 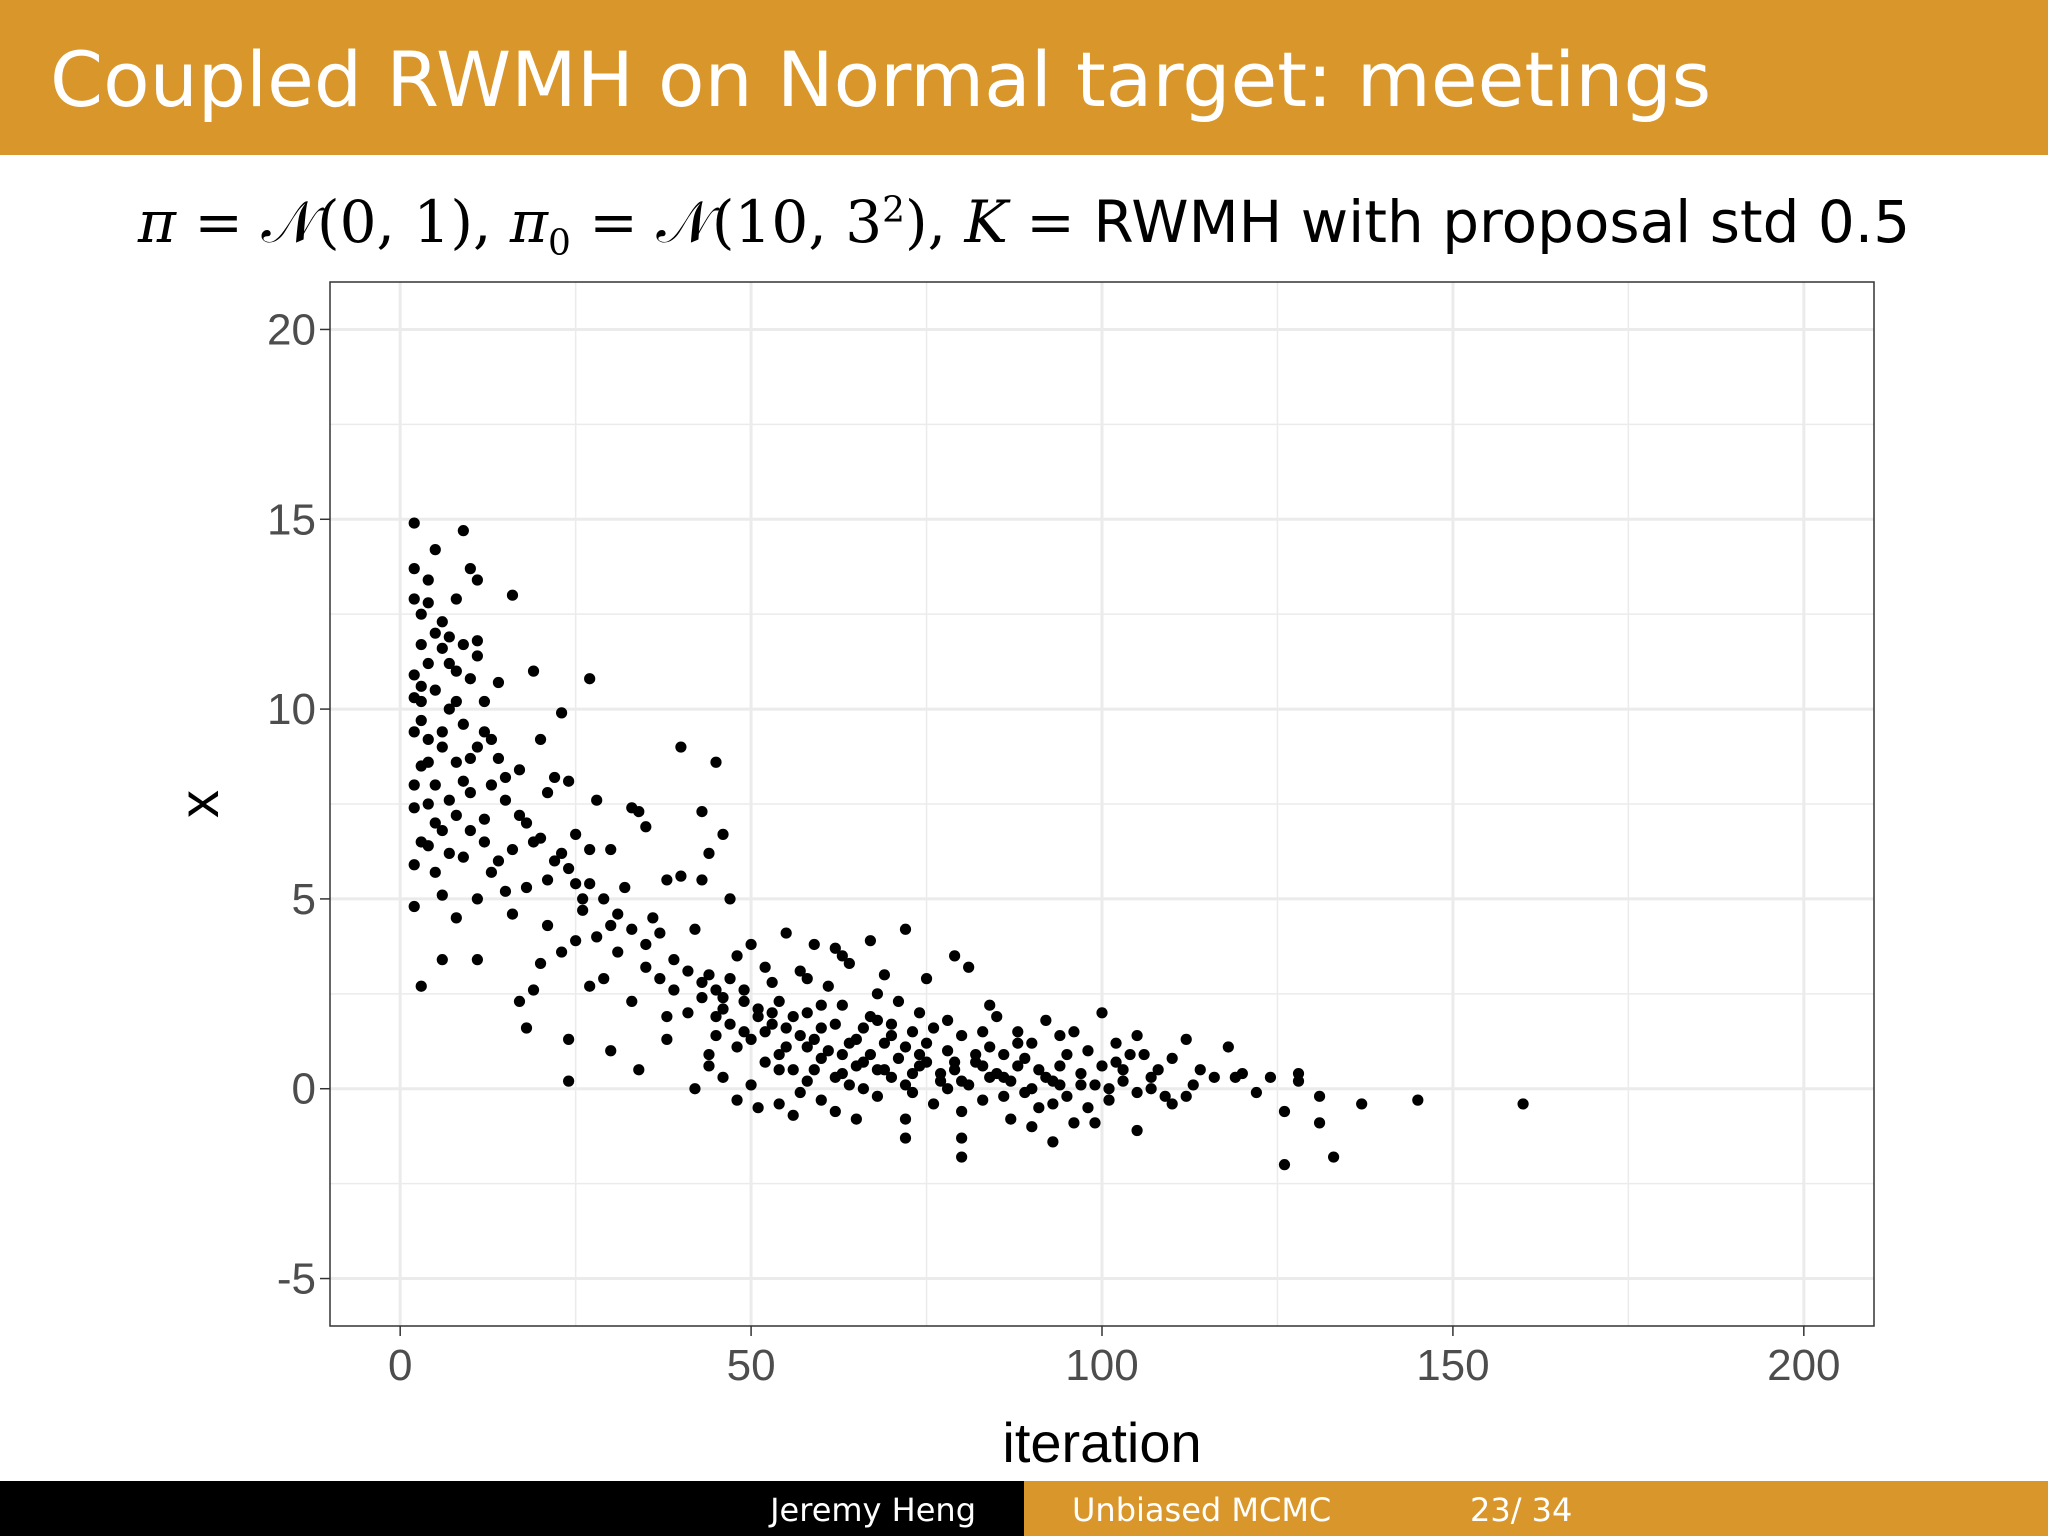 I want to click on slide-title: Coupled RWMH on Normal target: meetings, so click(x=881, y=79).